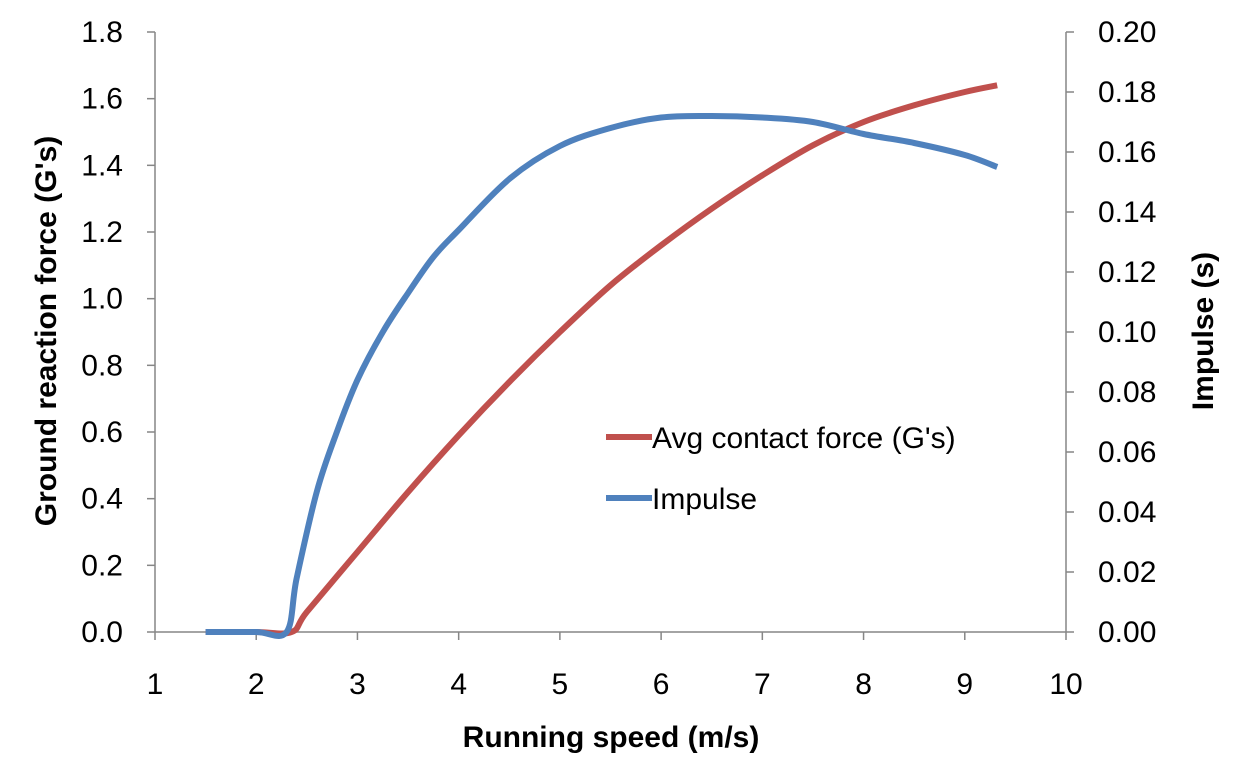 The width and height of the screenshot is (1243, 767). Describe the element at coordinates (102, 632) in the screenshot. I see `y-tick-label: 0.0` at that location.